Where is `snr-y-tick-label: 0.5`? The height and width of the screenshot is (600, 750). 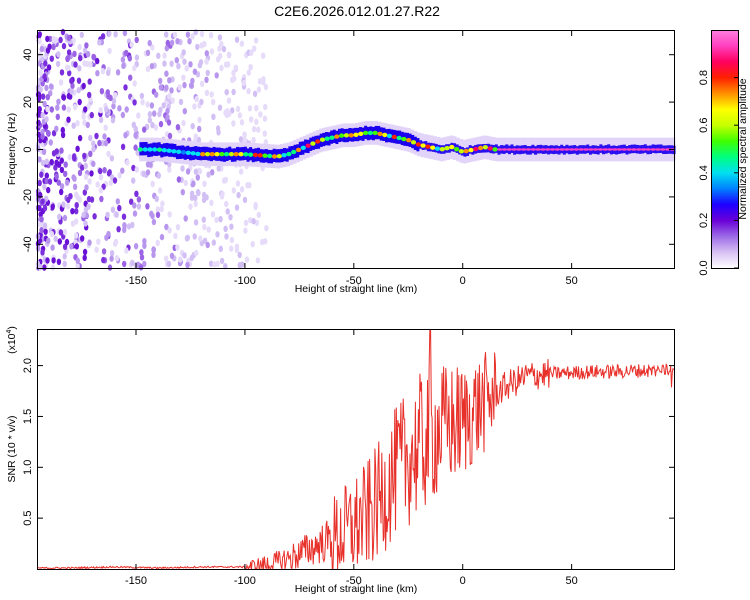 snr-y-tick-label: 0.5 is located at coordinates (28, 518).